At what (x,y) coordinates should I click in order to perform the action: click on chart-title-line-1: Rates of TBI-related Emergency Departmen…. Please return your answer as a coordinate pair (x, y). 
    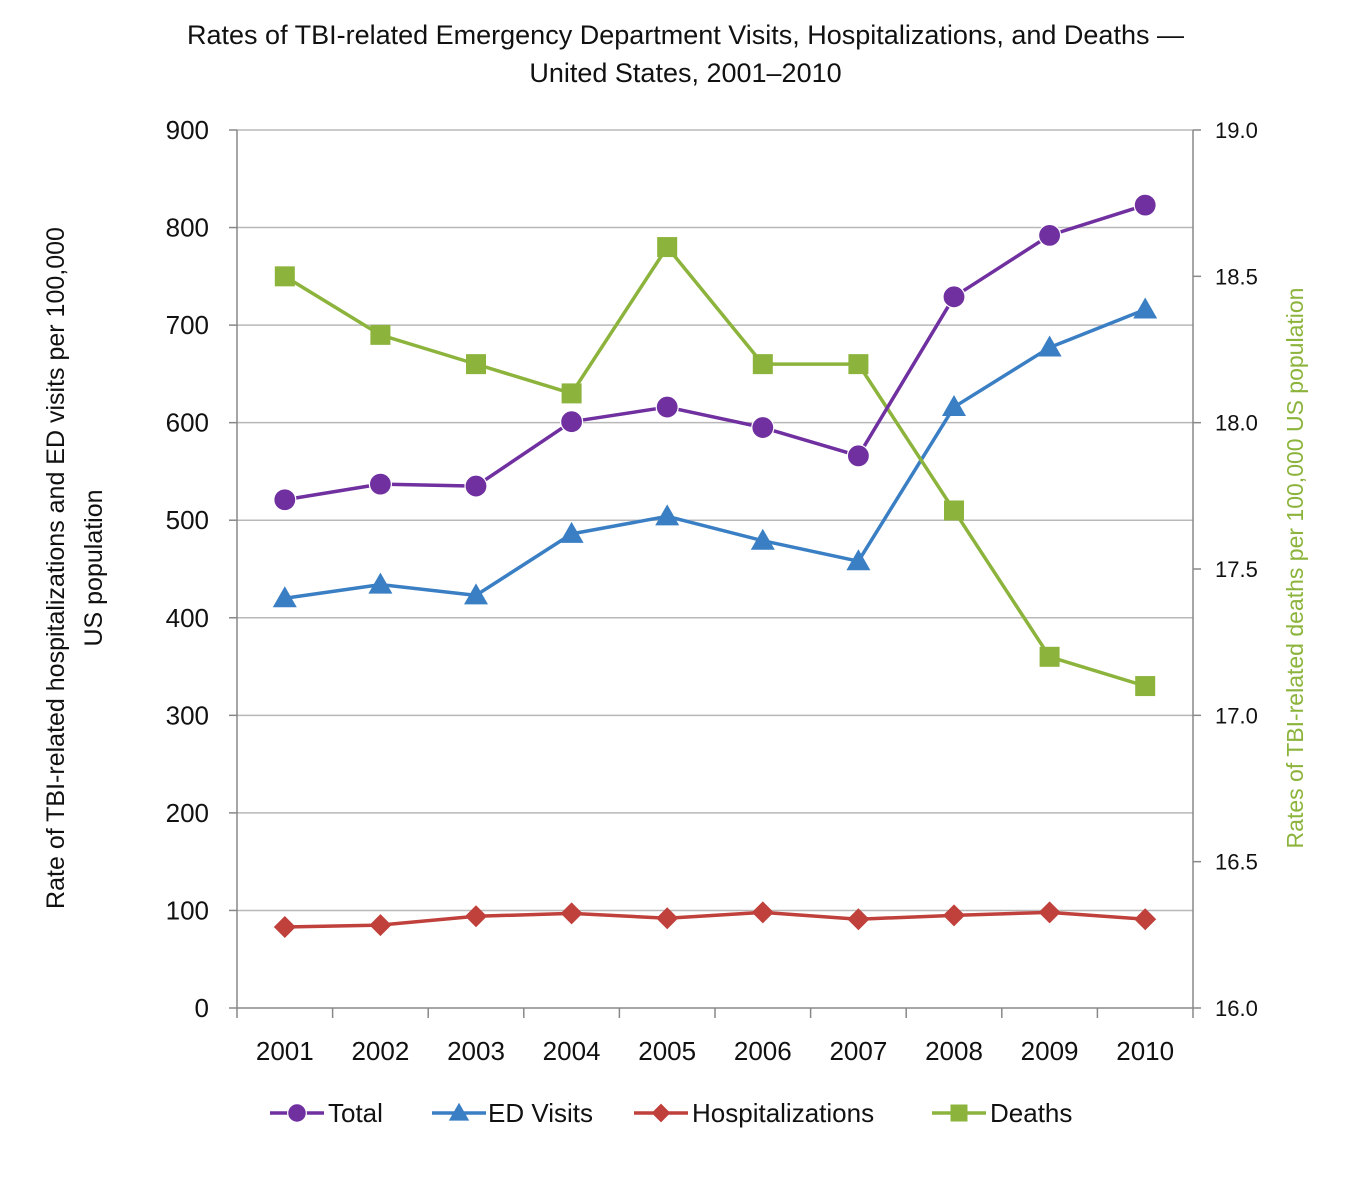
    Looking at the image, I should click on (685, 35).